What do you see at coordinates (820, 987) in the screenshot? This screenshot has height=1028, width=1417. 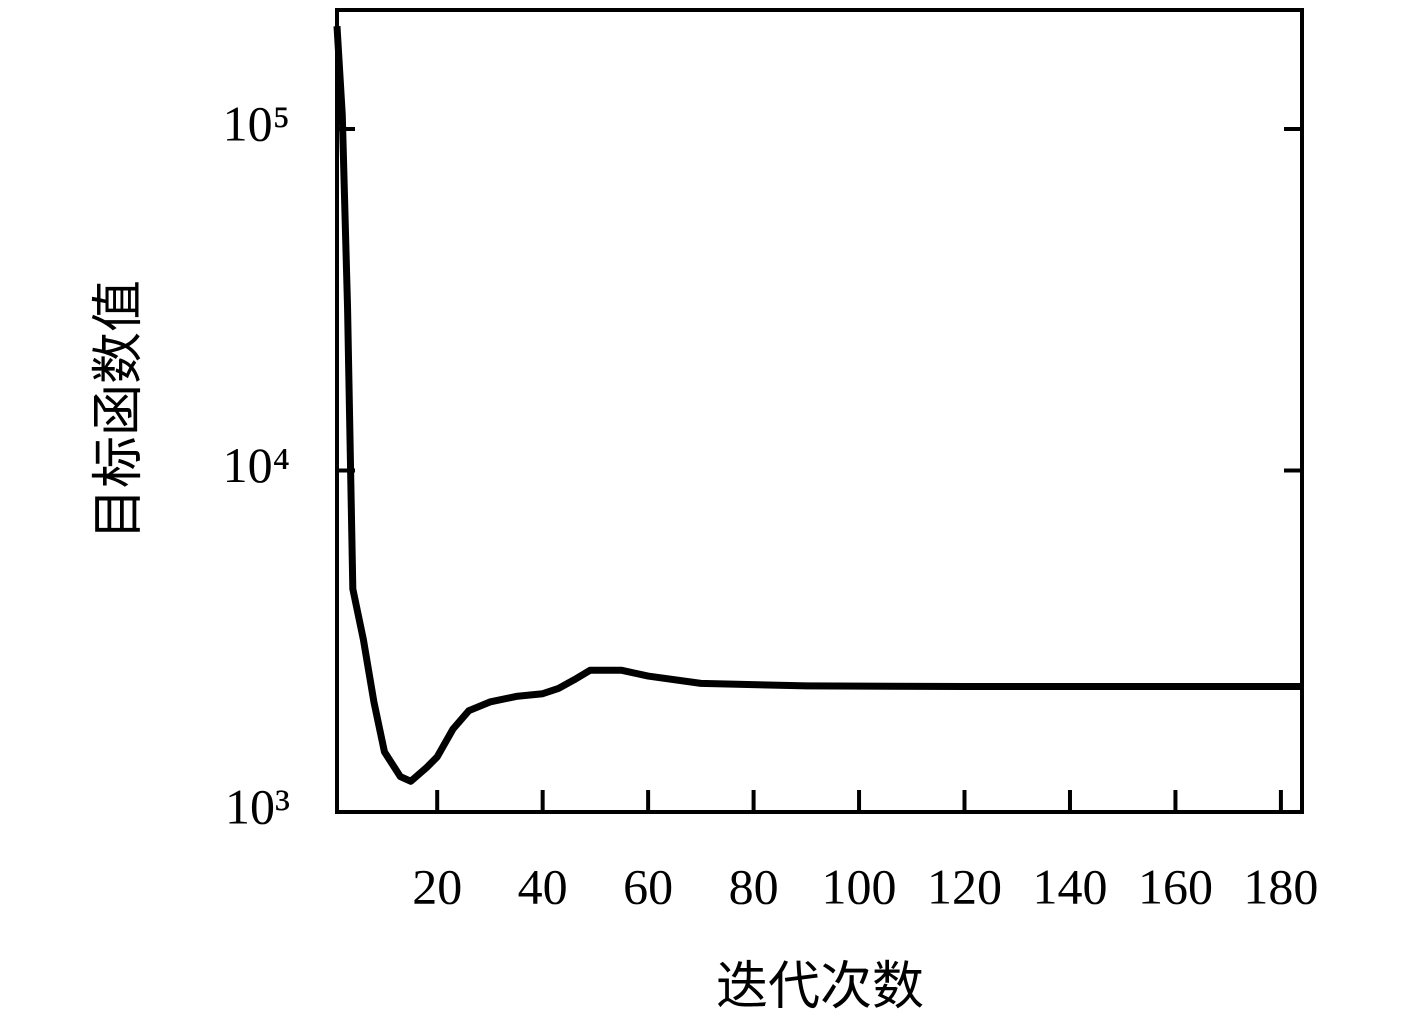 I see `x-axis-label: 迭代次数` at bounding box center [820, 987].